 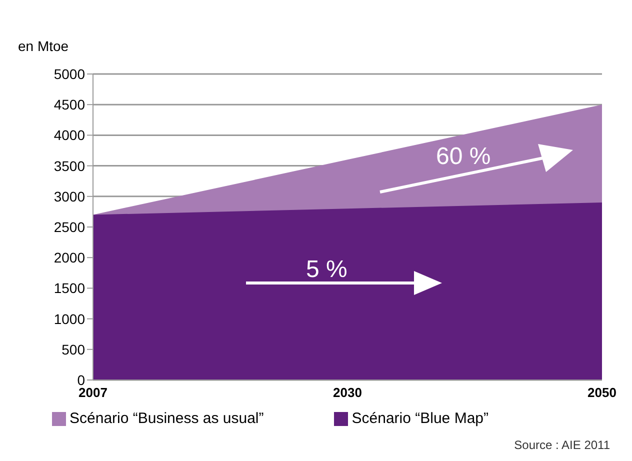 What do you see at coordinates (74, 349) in the screenshot?
I see `y-tick-label: 500` at bounding box center [74, 349].